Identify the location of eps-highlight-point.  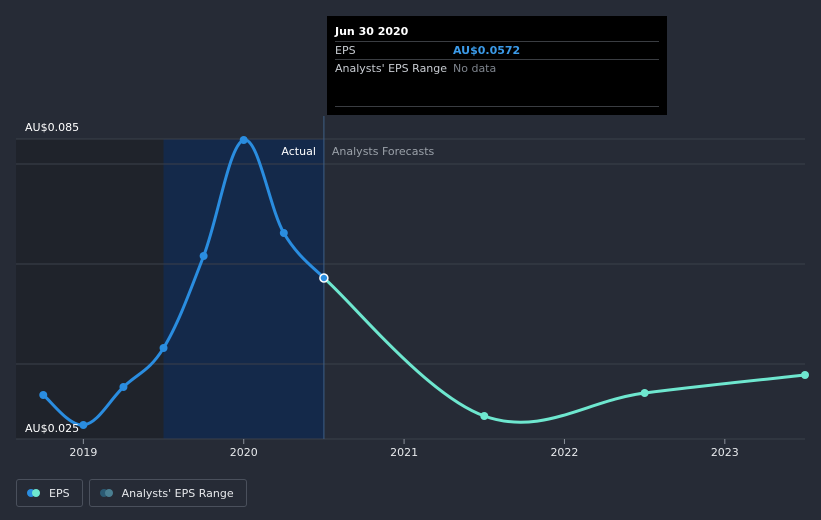
(324, 278).